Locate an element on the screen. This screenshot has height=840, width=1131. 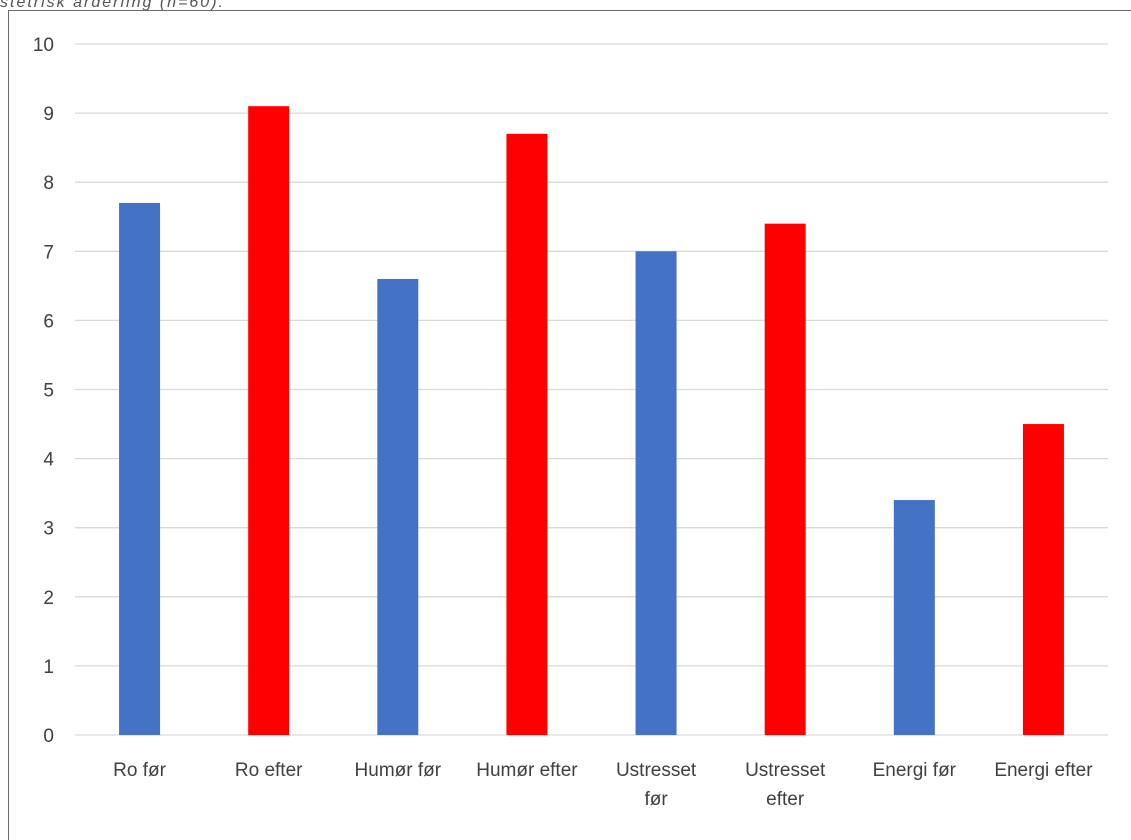
y-tick-label: 5 is located at coordinates (48, 391).